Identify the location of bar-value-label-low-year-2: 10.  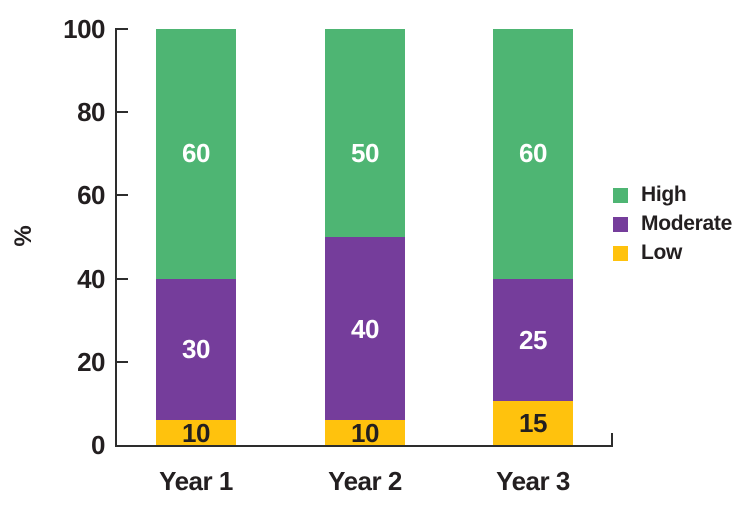
(365, 432).